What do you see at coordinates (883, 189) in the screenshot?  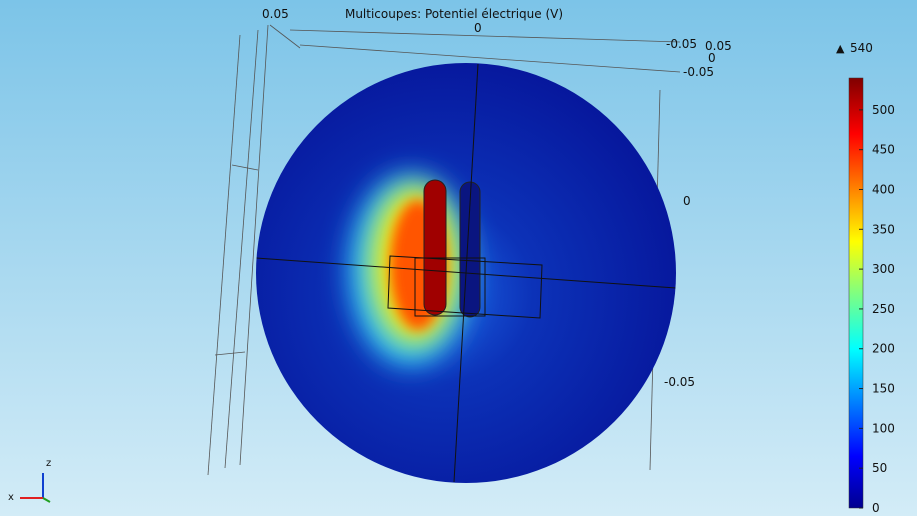 I see `colorbar-tick-label: 400` at bounding box center [883, 189].